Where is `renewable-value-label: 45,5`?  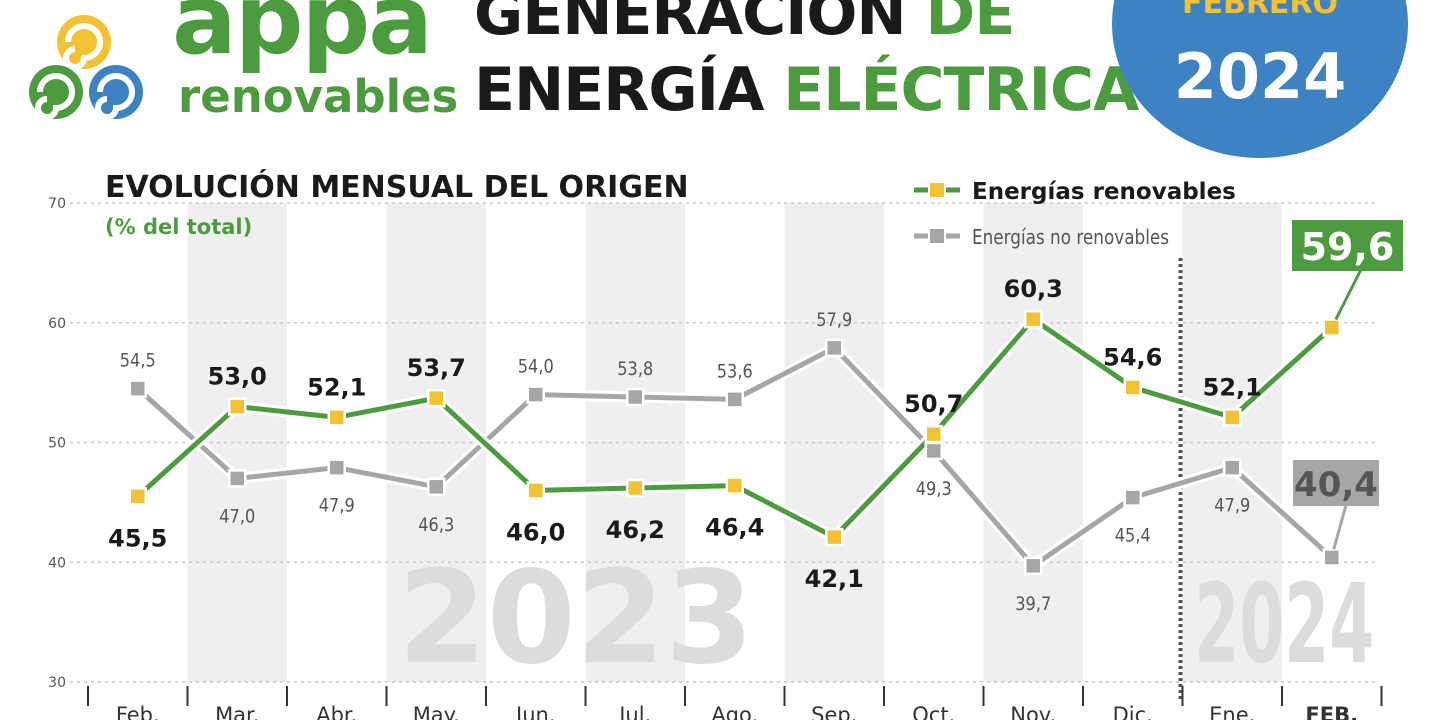
renewable-value-label: 45,5 is located at coordinates (137, 538).